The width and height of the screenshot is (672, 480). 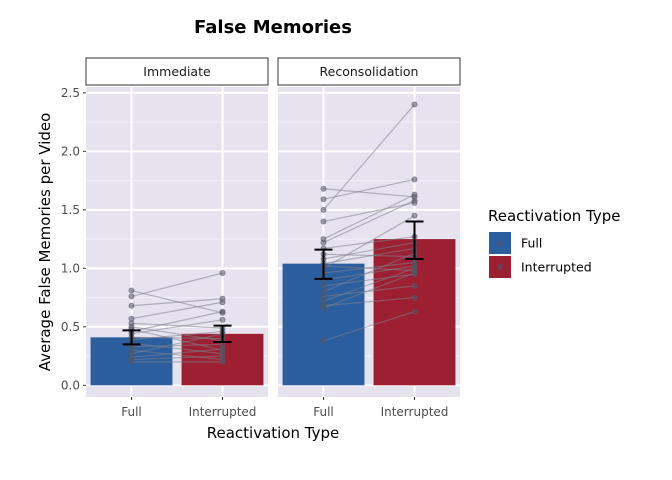 I want to click on facet-strip-label: Immediate, so click(x=177, y=71).